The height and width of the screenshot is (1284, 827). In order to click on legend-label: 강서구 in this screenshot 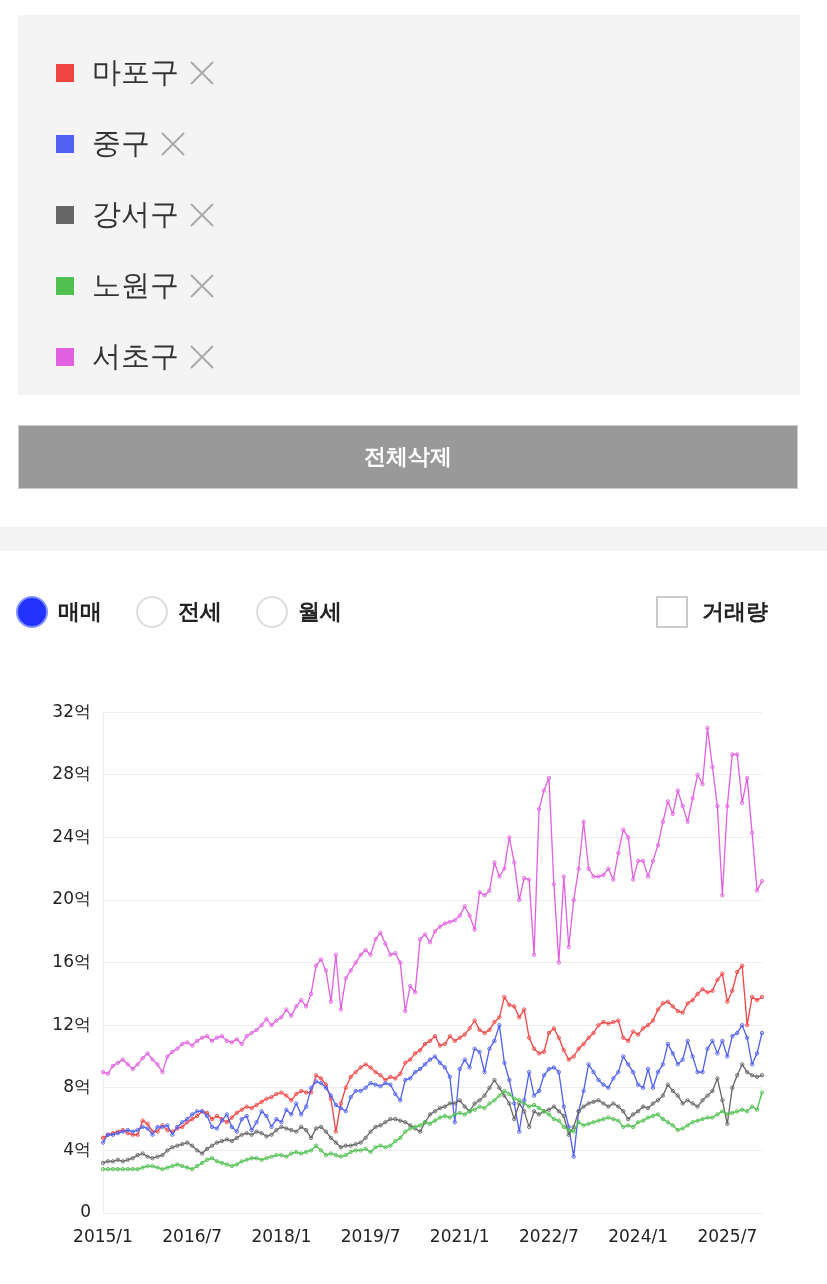, I will do `click(135, 214)`.